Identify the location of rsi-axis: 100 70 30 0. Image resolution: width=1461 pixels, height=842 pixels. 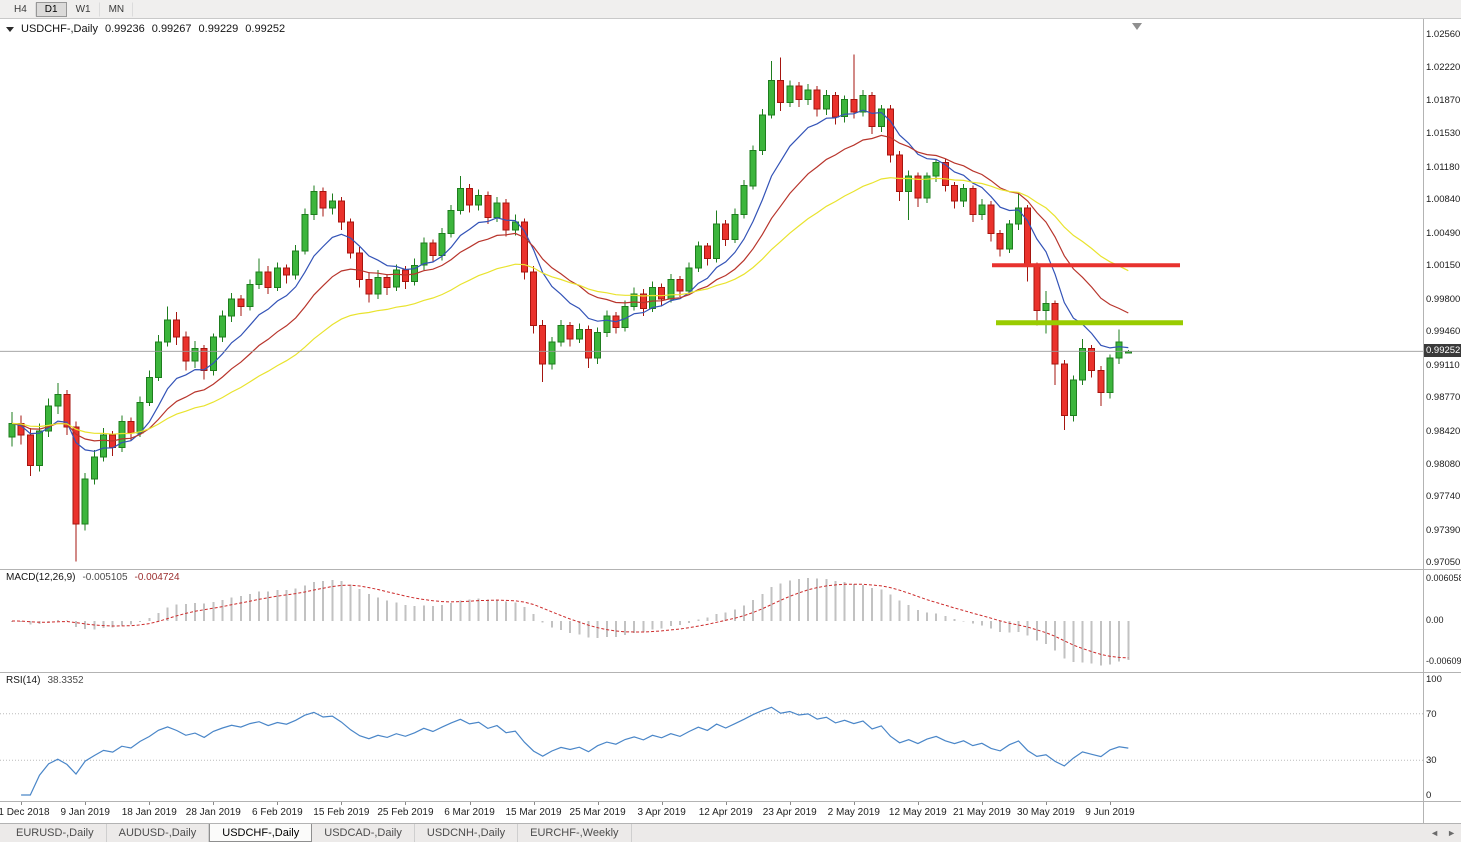
(1442, 737).